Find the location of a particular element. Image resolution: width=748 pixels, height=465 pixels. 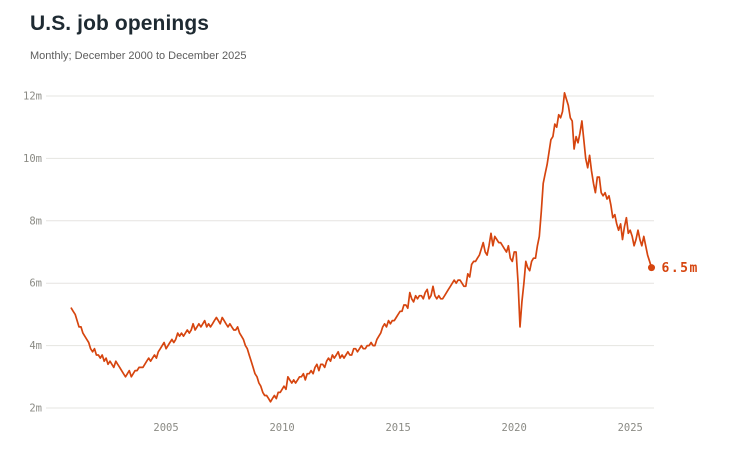

y-axis-tick-label: 4m is located at coordinates (35, 346).